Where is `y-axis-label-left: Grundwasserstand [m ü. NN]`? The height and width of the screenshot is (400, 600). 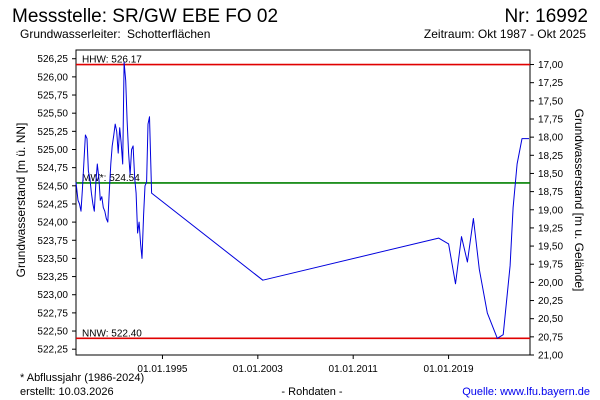 y-axis-label-left: Grundwasserstand [m ü. NN] is located at coordinates (21, 200).